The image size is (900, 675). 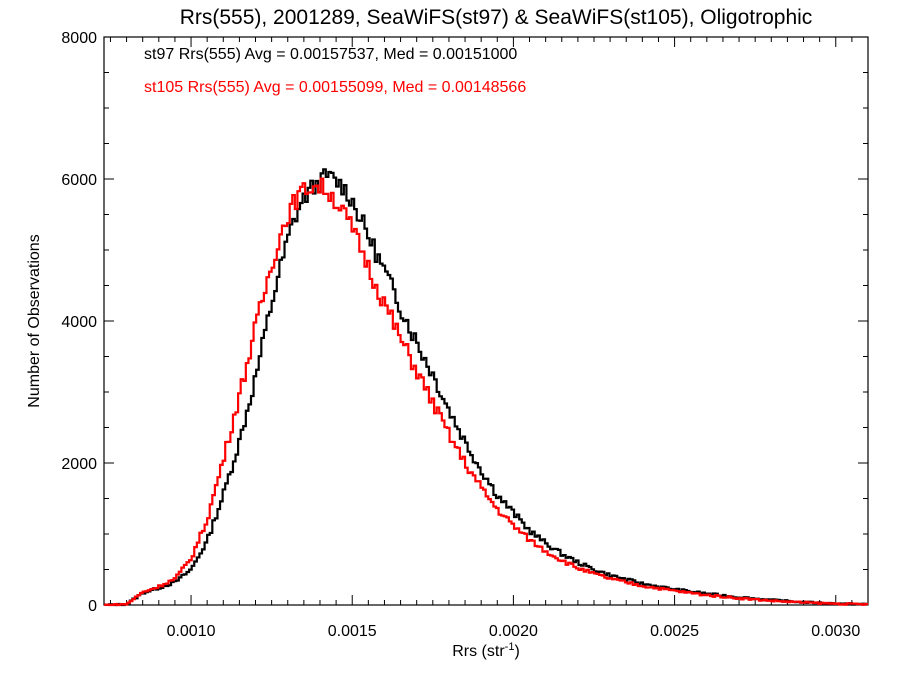 I want to click on x-axis-label-superscript: -1, so click(x=510, y=647).